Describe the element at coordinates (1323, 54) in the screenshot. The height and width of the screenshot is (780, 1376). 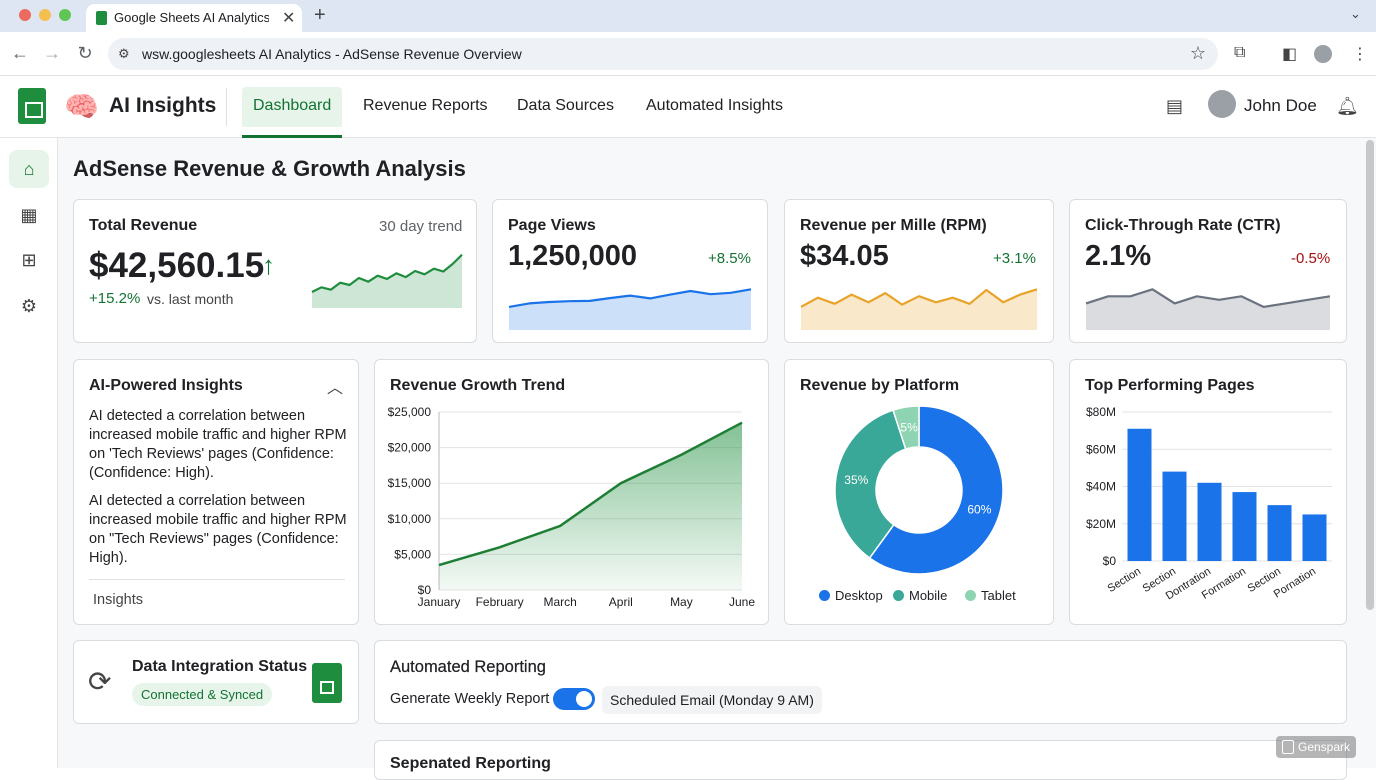
I see `profile-avatar-icon` at that location.